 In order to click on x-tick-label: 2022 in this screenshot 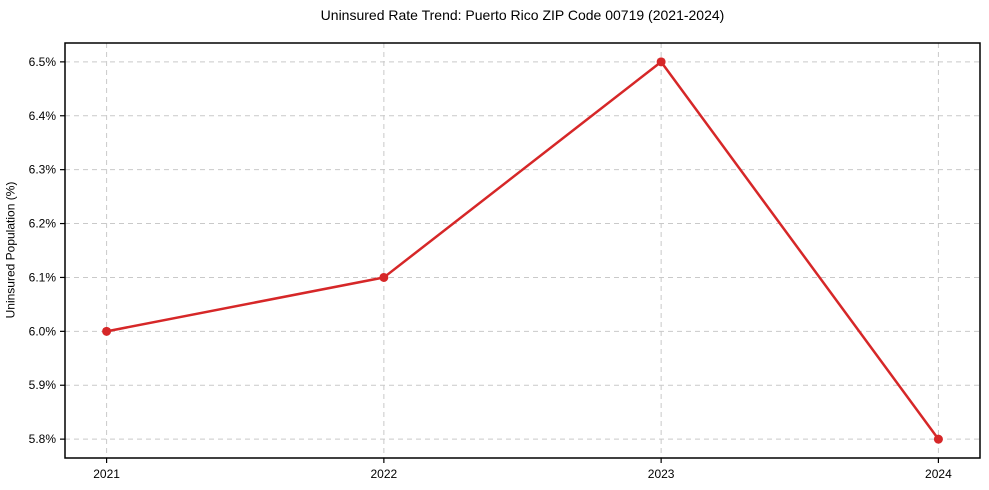, I will do `click(384, 474)`.